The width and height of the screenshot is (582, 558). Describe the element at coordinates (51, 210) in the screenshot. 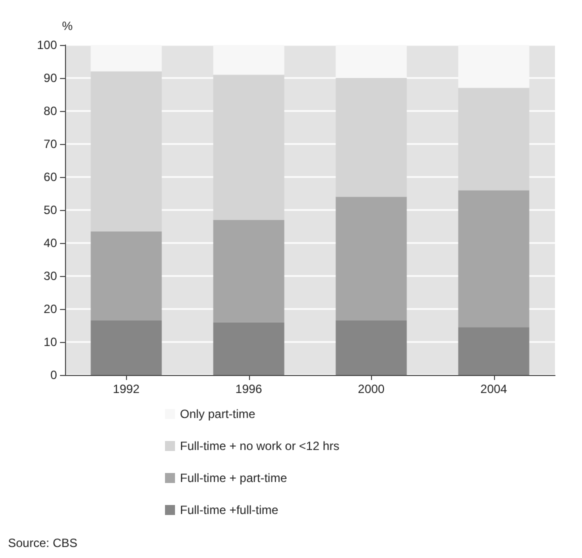

I see `y-tick-label: 50` at that location.